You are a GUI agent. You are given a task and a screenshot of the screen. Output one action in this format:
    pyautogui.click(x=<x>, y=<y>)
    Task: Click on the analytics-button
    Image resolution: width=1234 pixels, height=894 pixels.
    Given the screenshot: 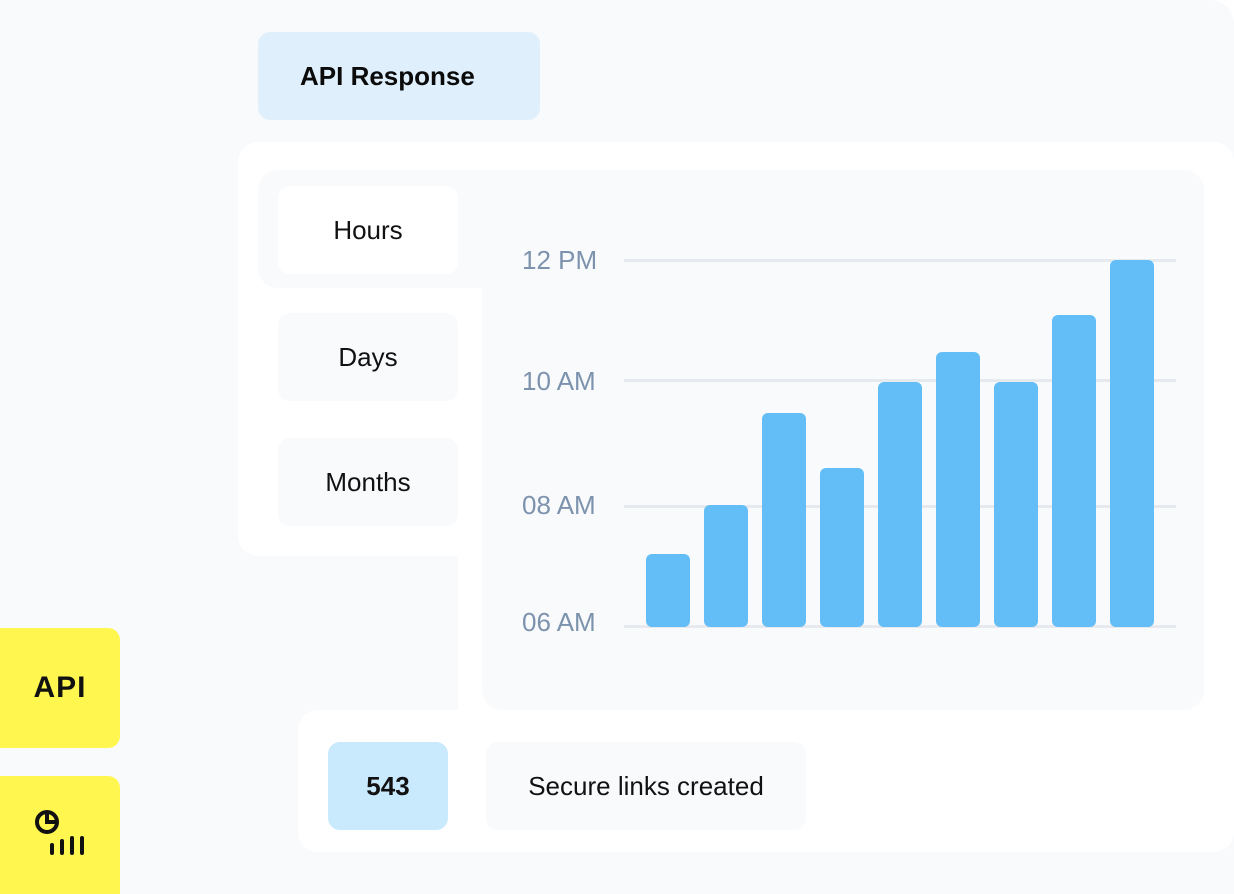 What is the action you would take?
    pyautogui.click(x=60, y=835)
    